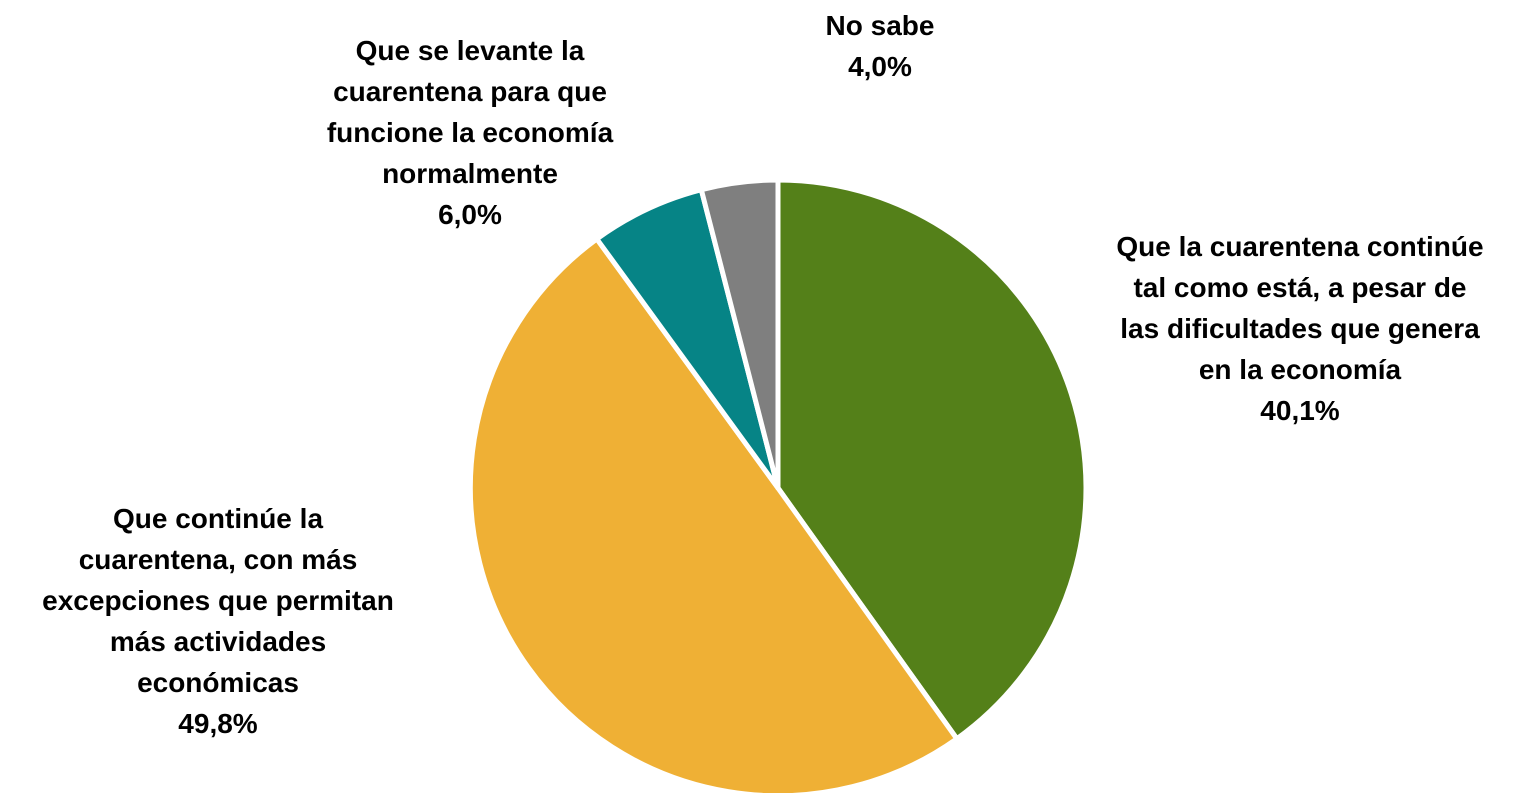 This screenshot has height=793, width=1526. I want to click on slice-label-line: en la economía, so click(1300, 369).